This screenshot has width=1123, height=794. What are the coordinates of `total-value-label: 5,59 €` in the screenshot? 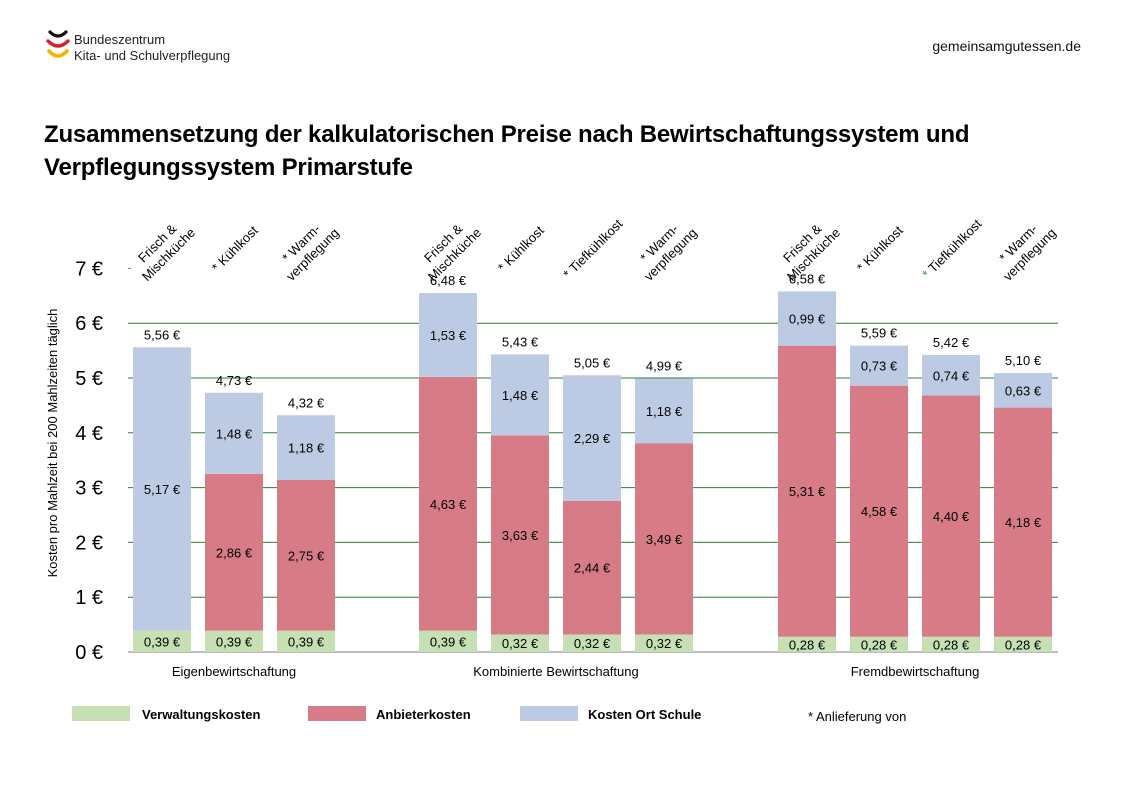 It's located at (879, 333).